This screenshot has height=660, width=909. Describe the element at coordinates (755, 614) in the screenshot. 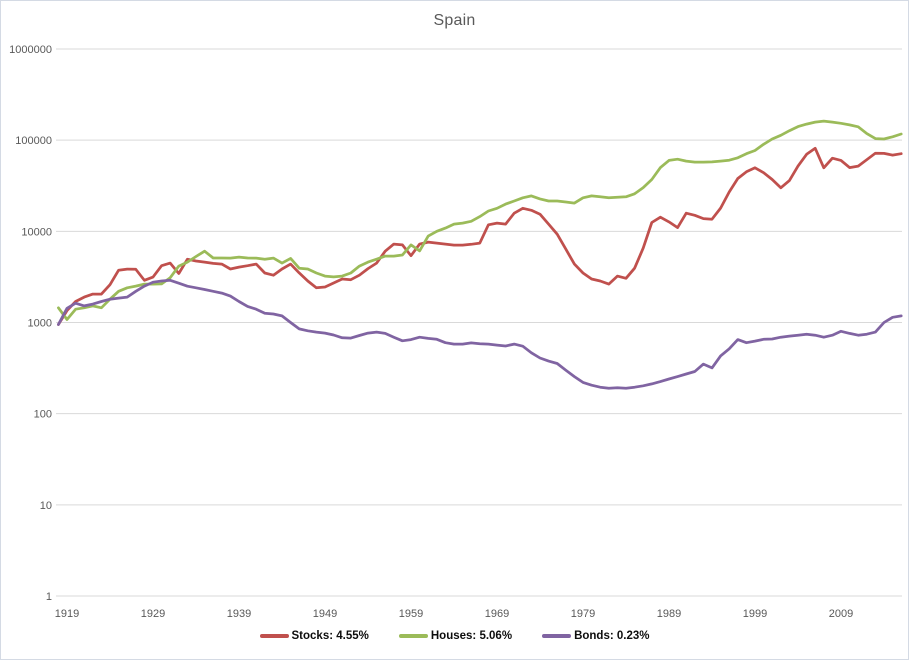

I see `x-tick-label: 1999` at that location.